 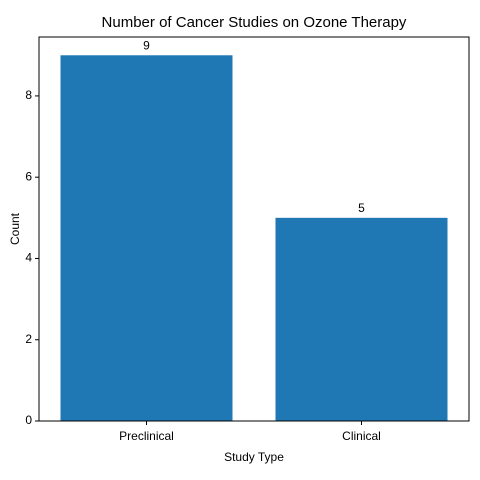 What do you see at coordinates (254, 457) in the screenshot?
I see `x-axis-label: Study Type` at bounding box center [254, 457].